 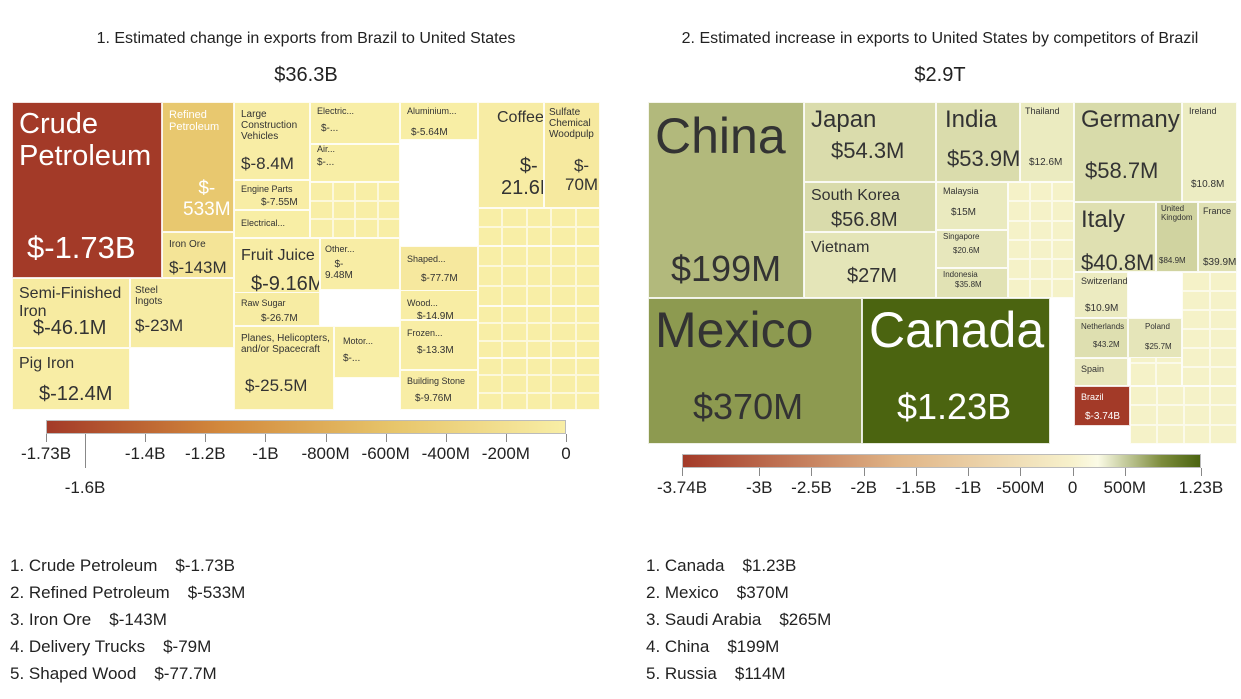 I want to click on treemap-cell-name: South Korea, so click(x=855, y=195).